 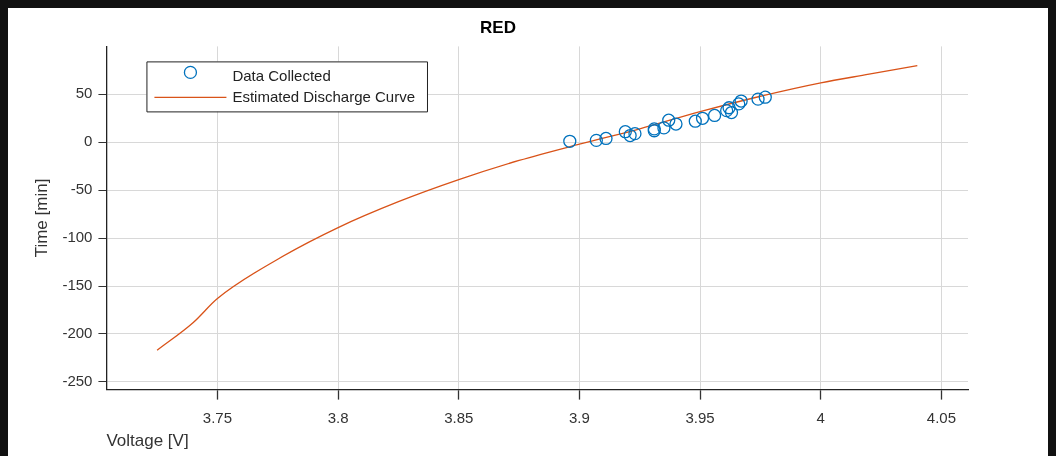 I want to click on y-tick-label: -200, so click(x=77, y=333).